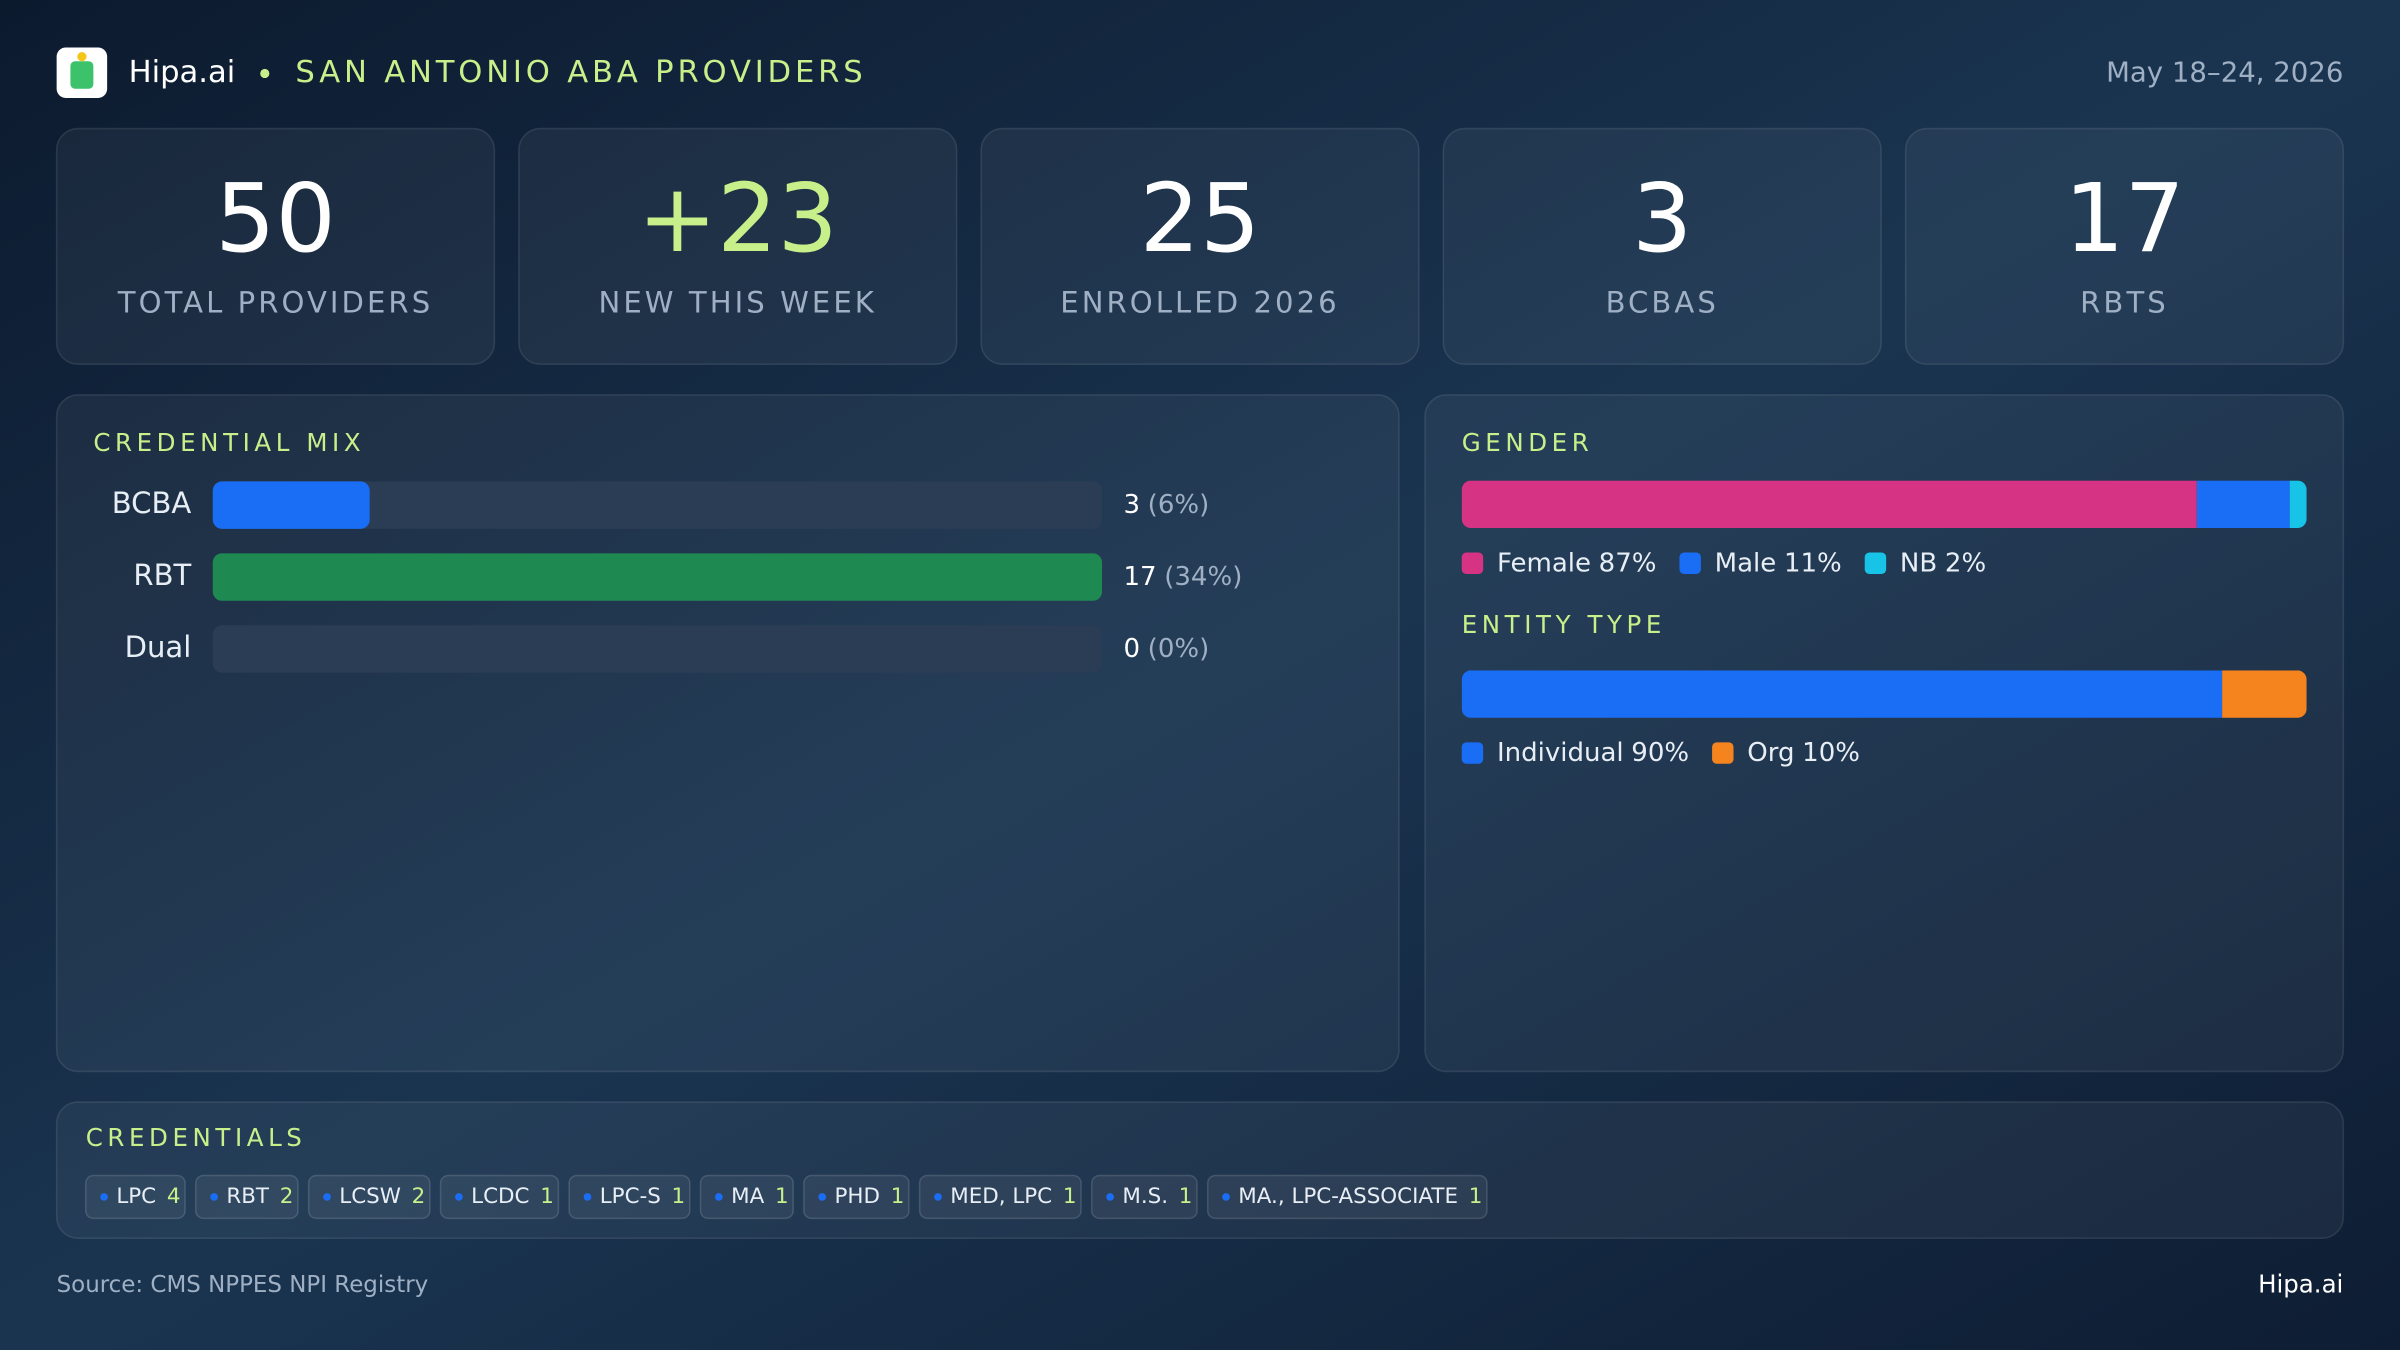 Image resolution: width=2400 pixels, height=1350 pixels. I want to click on tag-label: LCSW 2, so click(382, 1196).